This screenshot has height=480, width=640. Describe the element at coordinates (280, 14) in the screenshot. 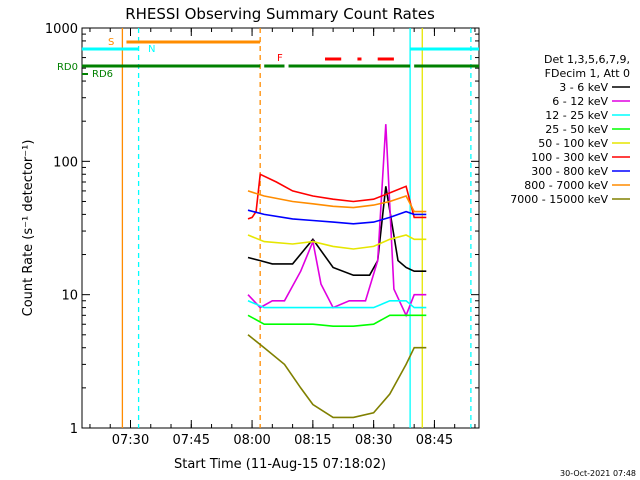

I see `chart-title: RHESSI Observing Summary Count Rates` at that location.